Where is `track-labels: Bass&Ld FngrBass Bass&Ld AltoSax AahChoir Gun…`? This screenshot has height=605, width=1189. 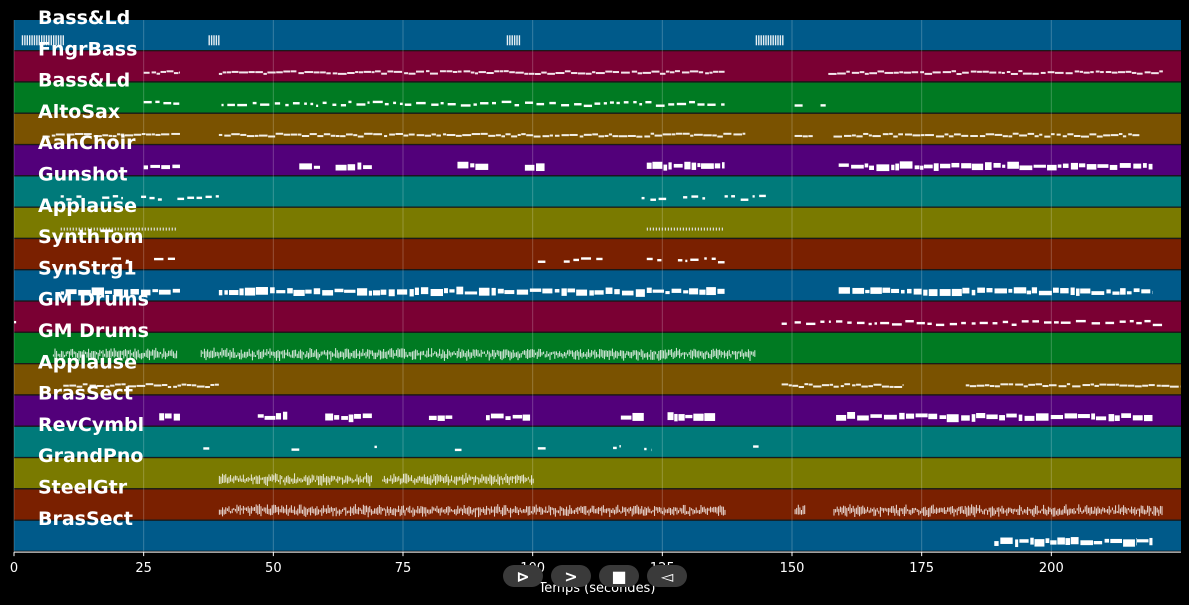
track-labels: Bass&Ld FngrBass Bass&Ld AltoSax AahChoir Gun… is located at coordinates (93, 268).